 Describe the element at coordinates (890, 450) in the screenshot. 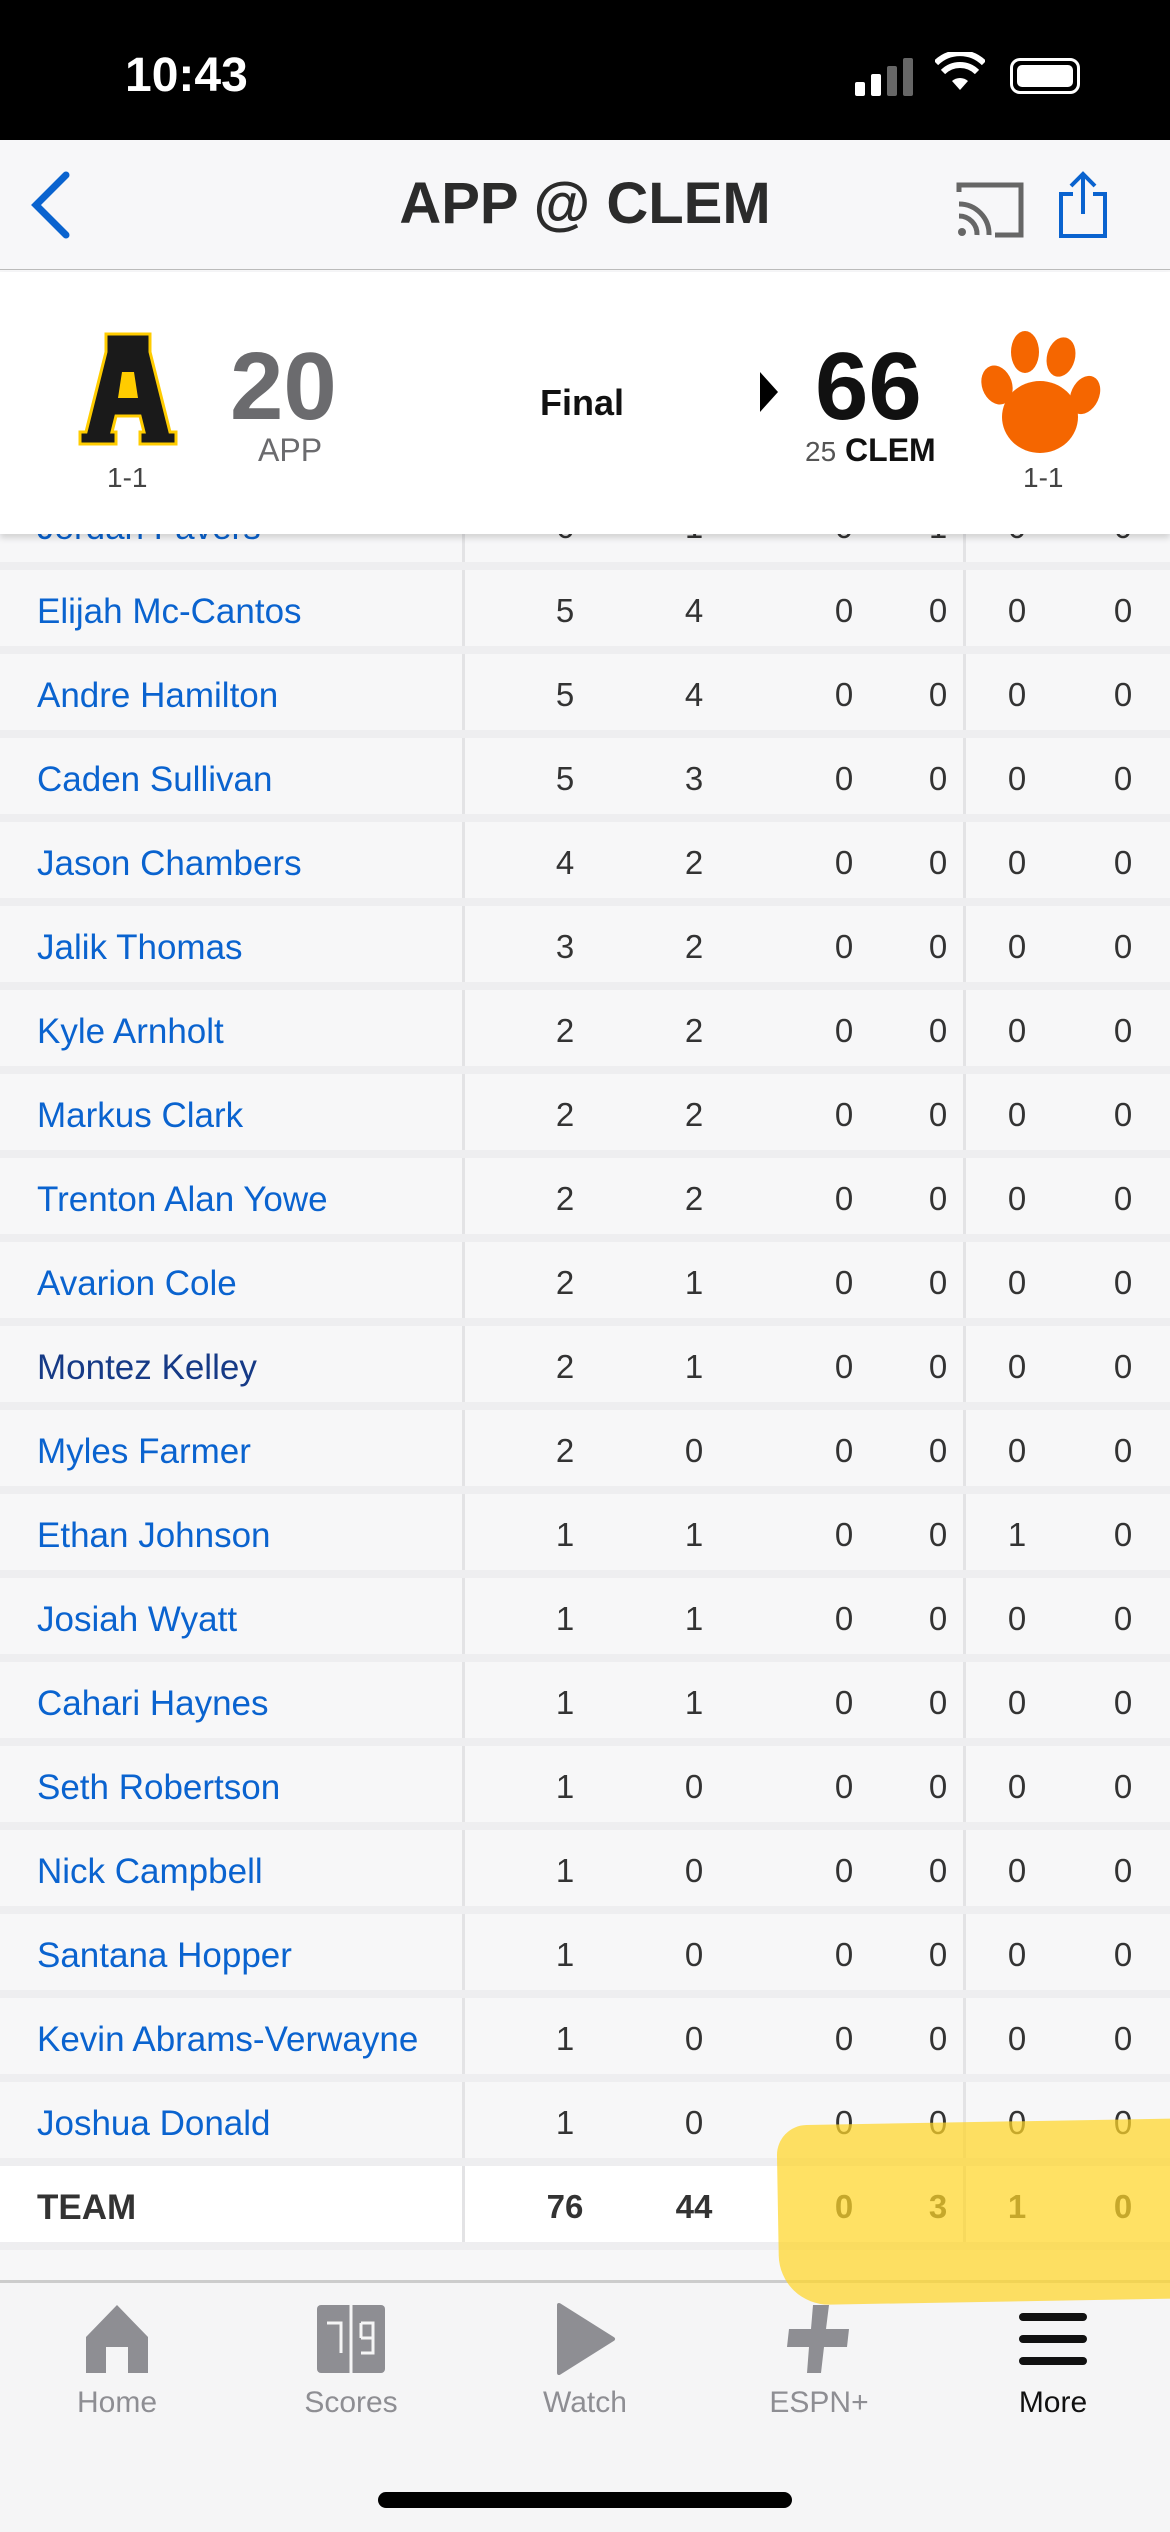

I see `home-abbr-text: CLEM` at that location.